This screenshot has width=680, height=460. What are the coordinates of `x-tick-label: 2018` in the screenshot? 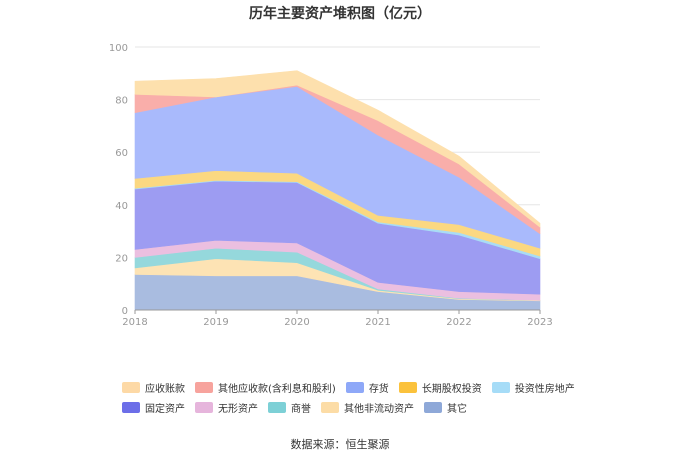 It's located at (134, 322).